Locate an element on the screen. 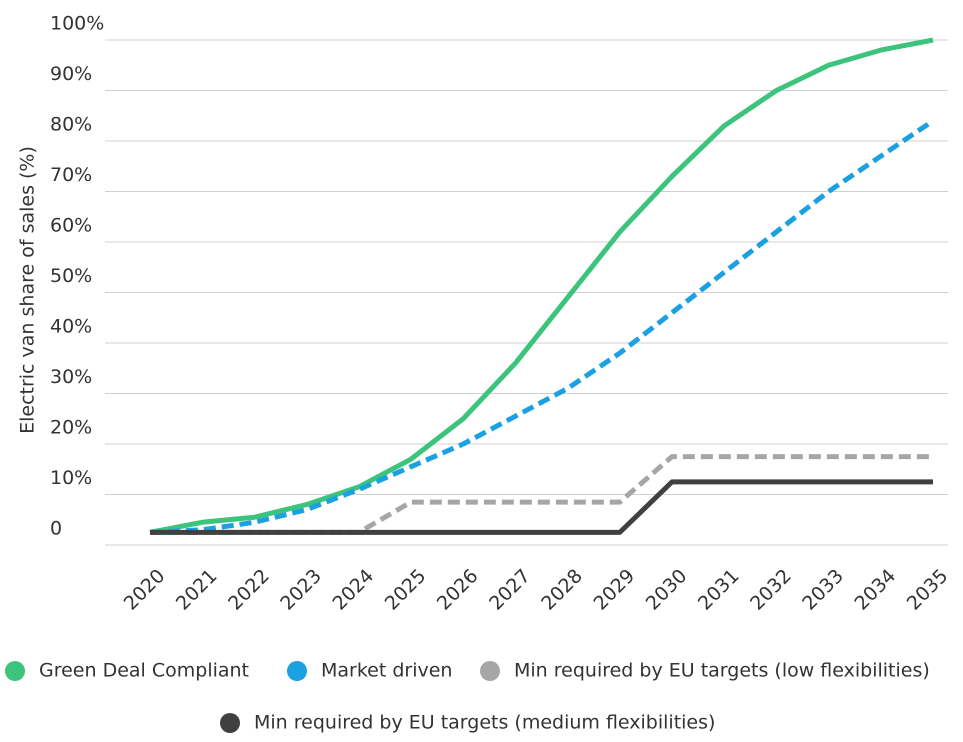 Image resolution: width=963 pixels, height=742 pixels. x-tick-label: 2030 is located at coordinates (667, 590).